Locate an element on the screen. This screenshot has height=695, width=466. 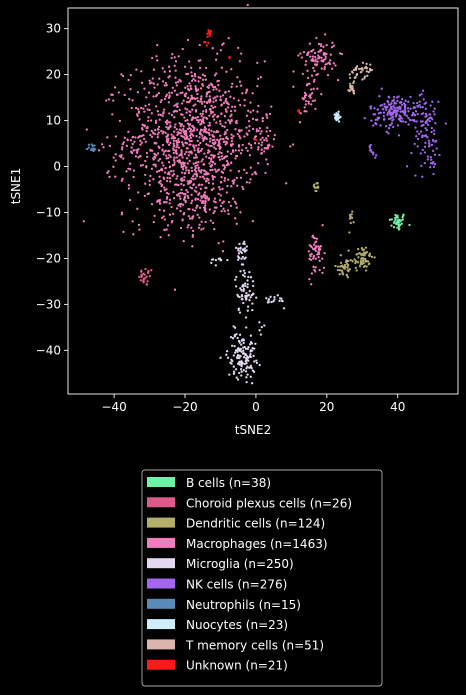
series-7-points is located at coordinates (337, 116).